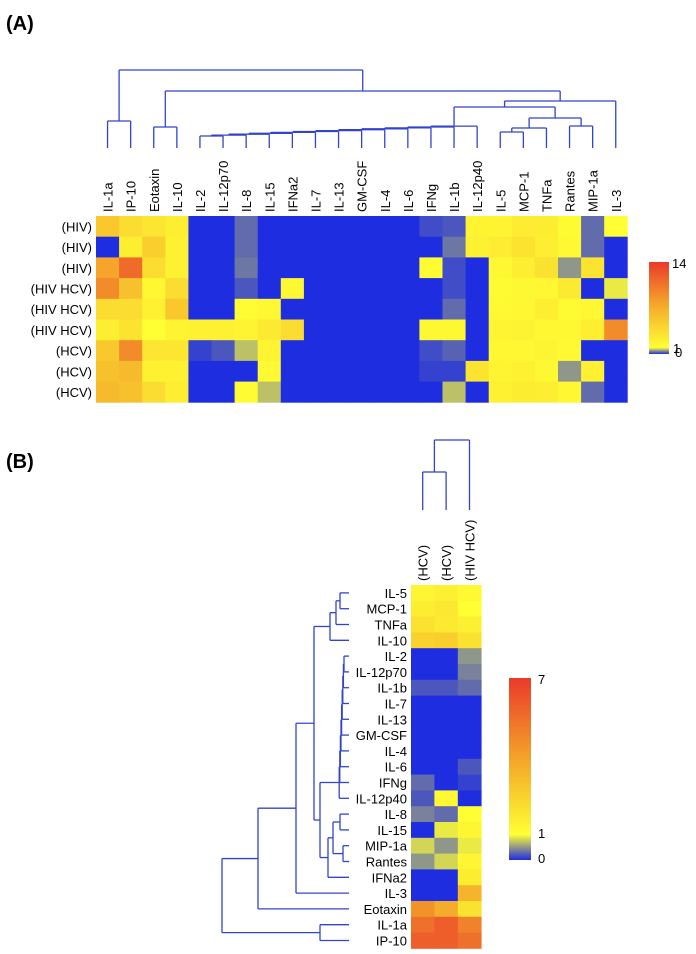 Image resolution: width=696 pixels, height=954 pixels. What do you see at coordinates (423, 563) in the screenshot?
I see `column-label: (HCV)` at bounding box center [423, 563].